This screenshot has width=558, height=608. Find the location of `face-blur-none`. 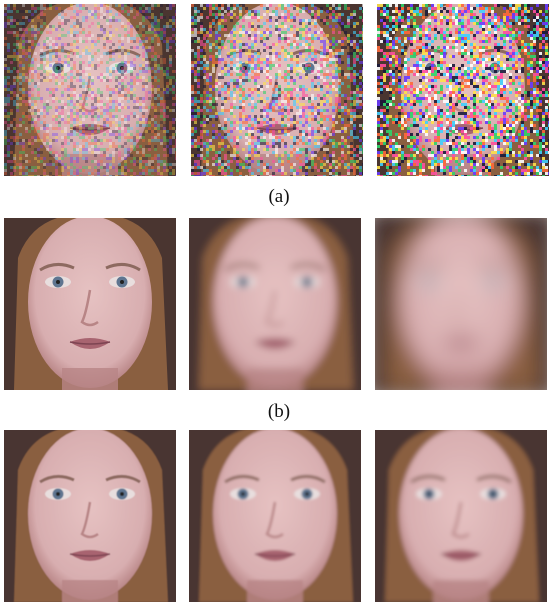

face-blur-none is located at coordinates (90, 304).